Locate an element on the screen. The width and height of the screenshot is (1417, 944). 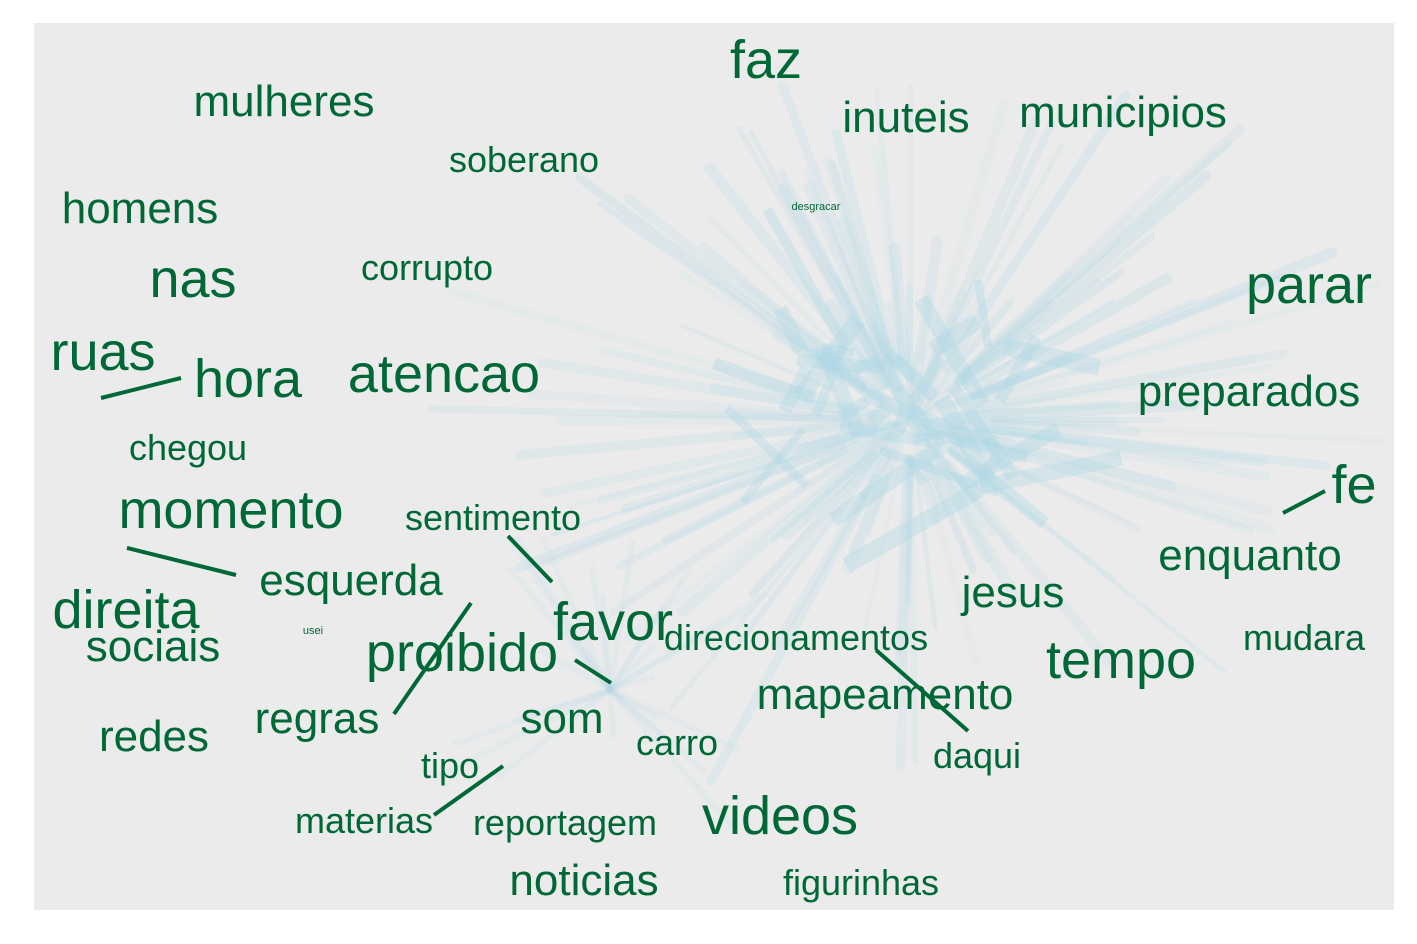
word-redes: redes is located at coordinates (154, 736).